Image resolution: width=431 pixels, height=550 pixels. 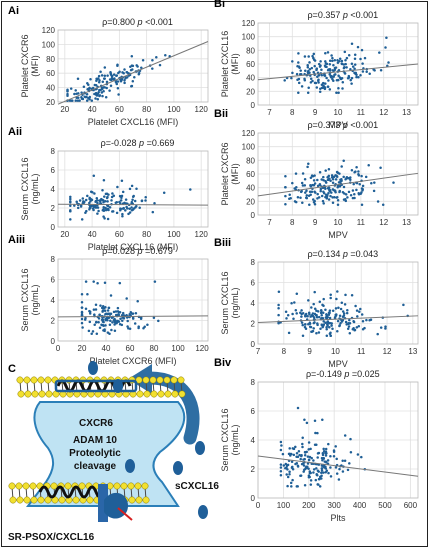 I want to click on x-axis-label: MPV, so click(x=338, y=235).